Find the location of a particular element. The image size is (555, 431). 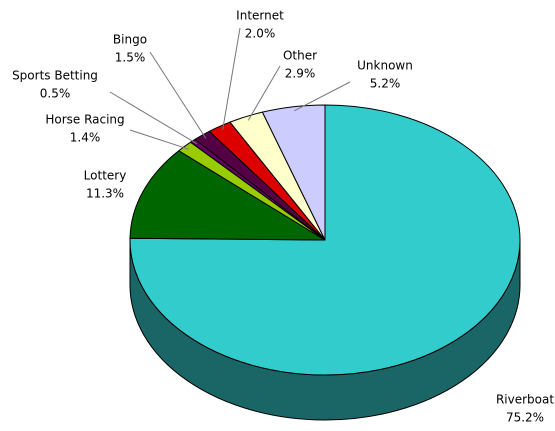

slice-label: Sports Betting is located at coordinates (55, 76).